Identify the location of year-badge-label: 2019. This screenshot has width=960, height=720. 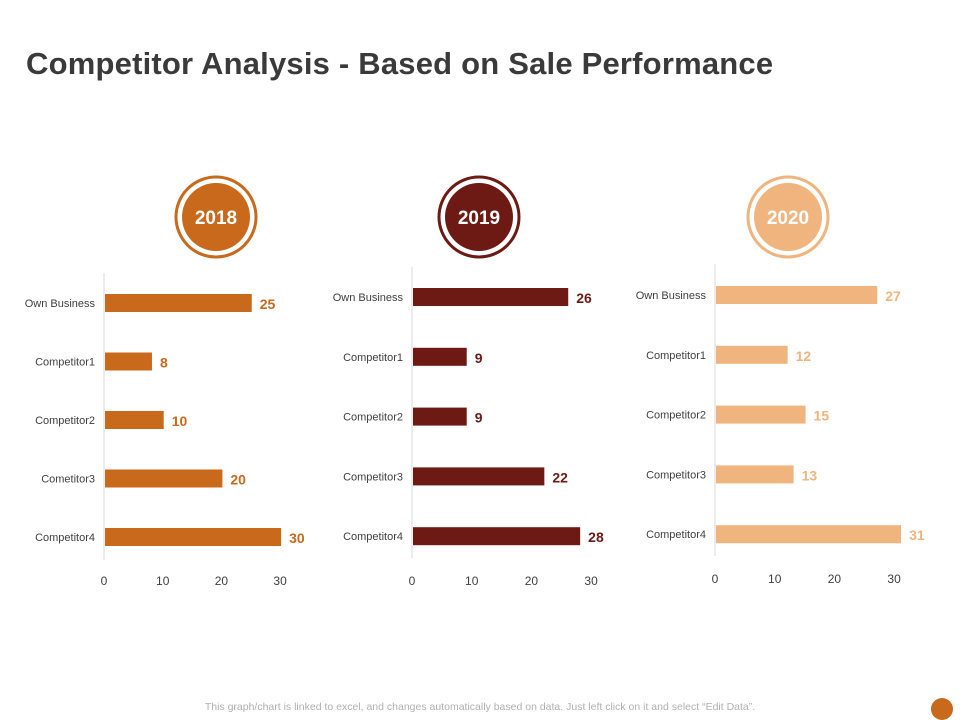
(479, 218).